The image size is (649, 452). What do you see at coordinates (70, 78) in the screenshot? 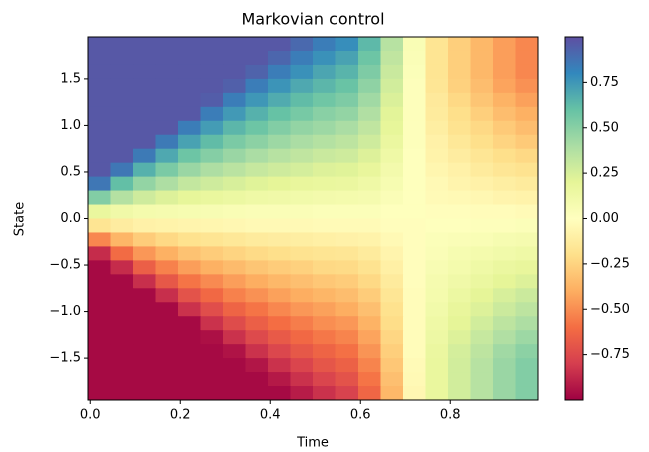
I see `y-tick-label: 1.5` at bounding box center [70, 78].